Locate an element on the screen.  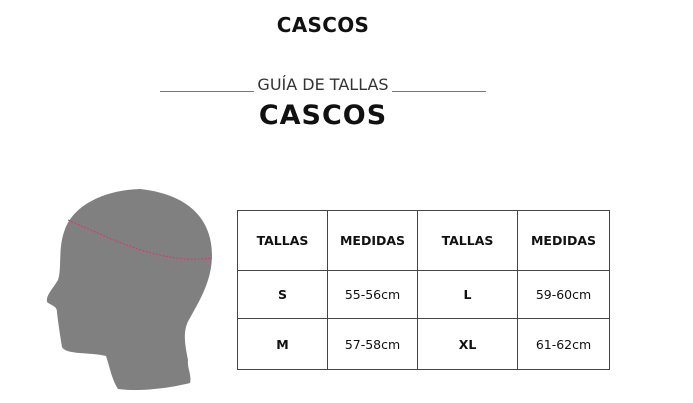
size-cell: M is located at coordinates (282, 344).